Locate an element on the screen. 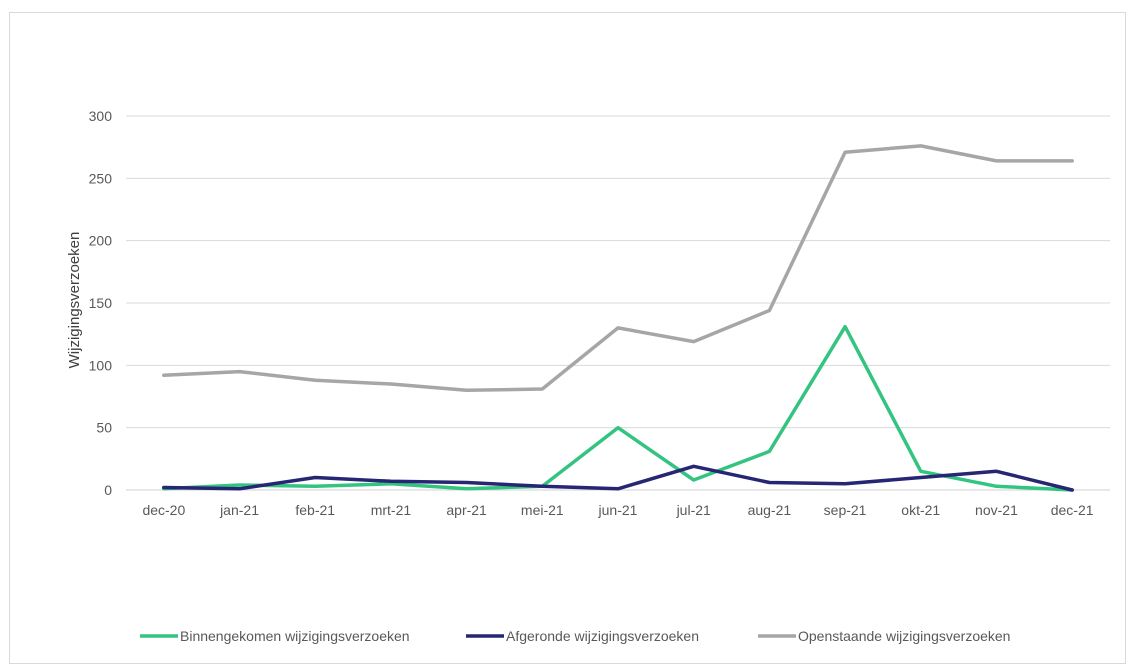  x-tick-label: aug-21 is located at coordinates (770, 510).